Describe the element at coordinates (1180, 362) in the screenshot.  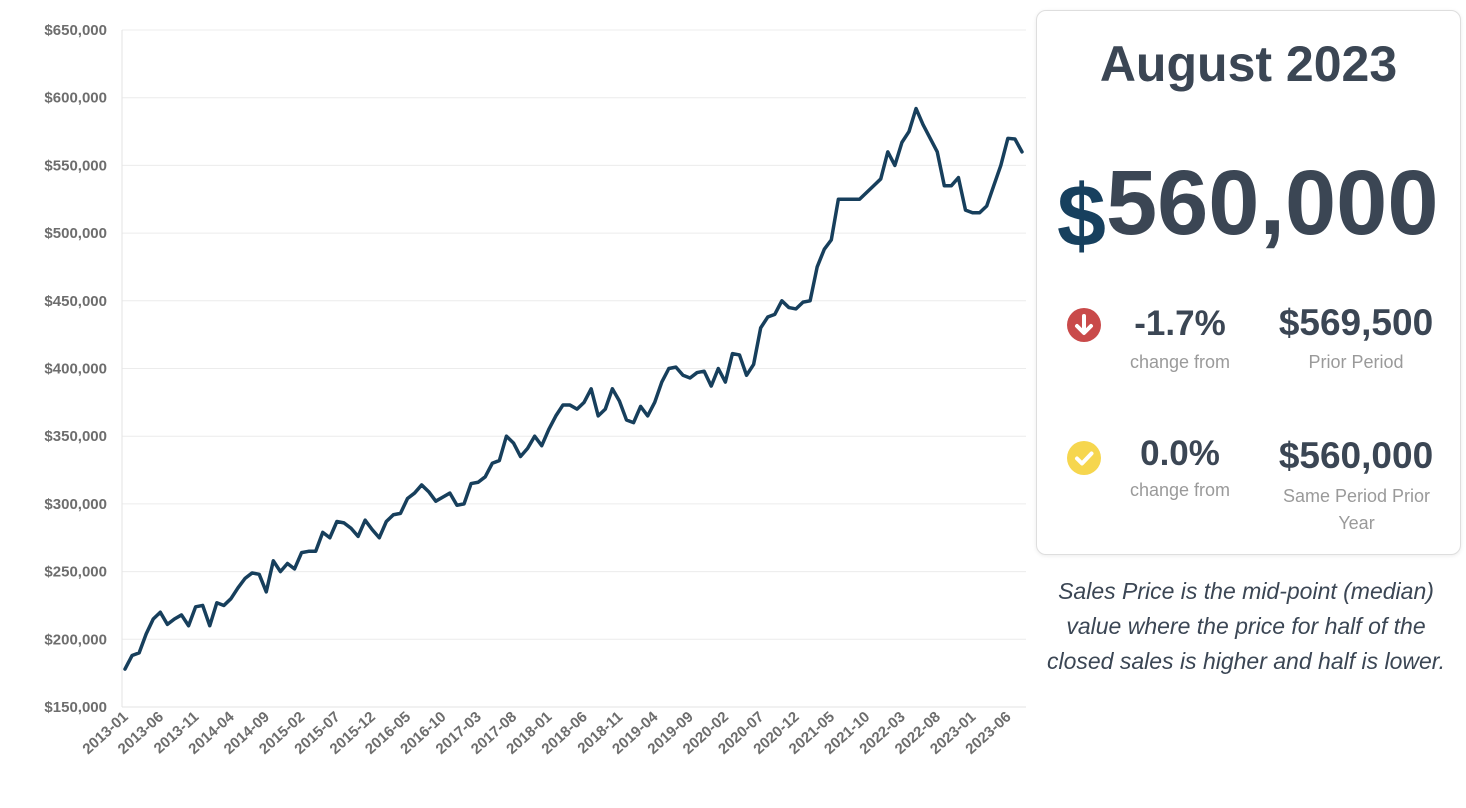
I see `prior-period-change-label: change from` at that location.